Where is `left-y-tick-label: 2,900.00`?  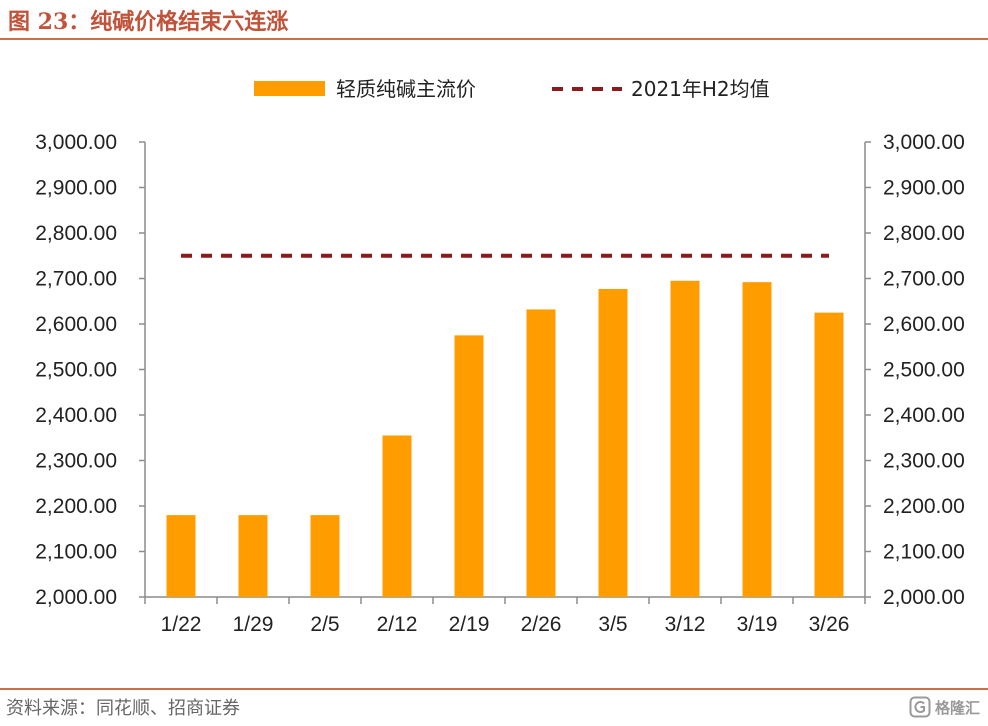 left-y-tick-label: 2,900.00 is located at coordinates (76, 188).